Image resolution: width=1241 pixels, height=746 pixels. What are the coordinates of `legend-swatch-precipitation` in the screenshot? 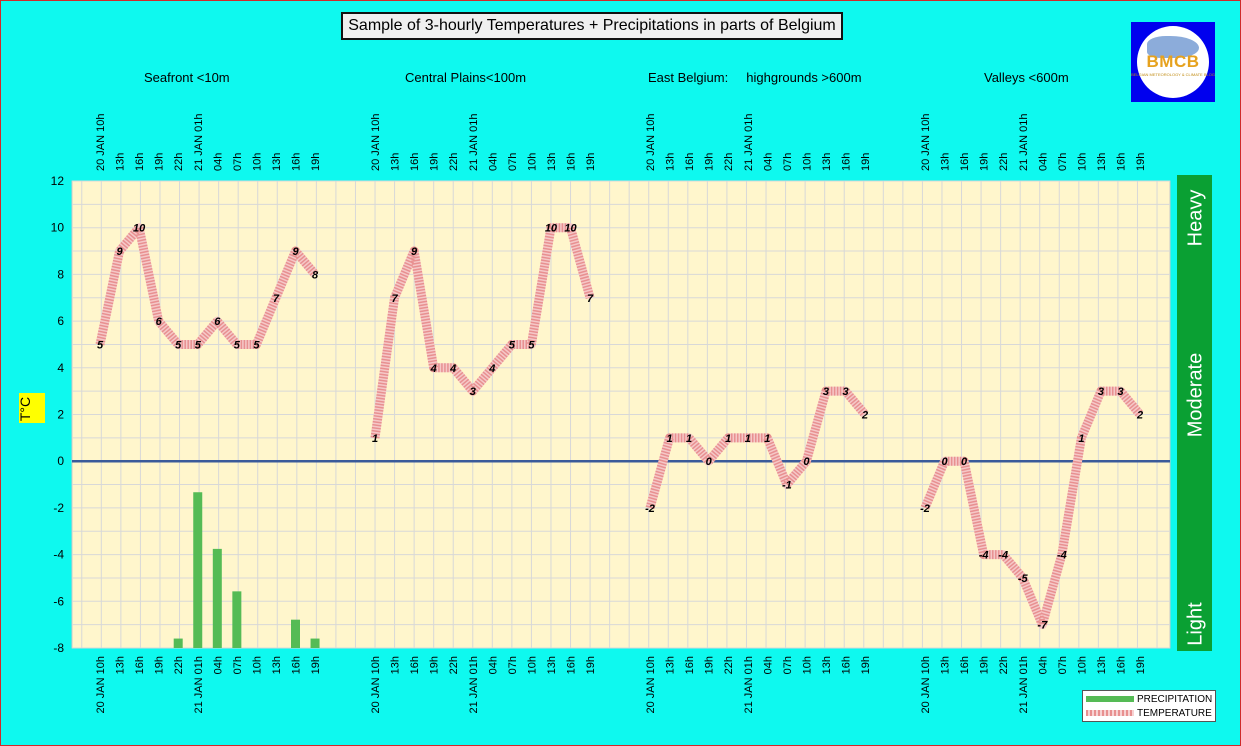 It's located at (1110, 699).